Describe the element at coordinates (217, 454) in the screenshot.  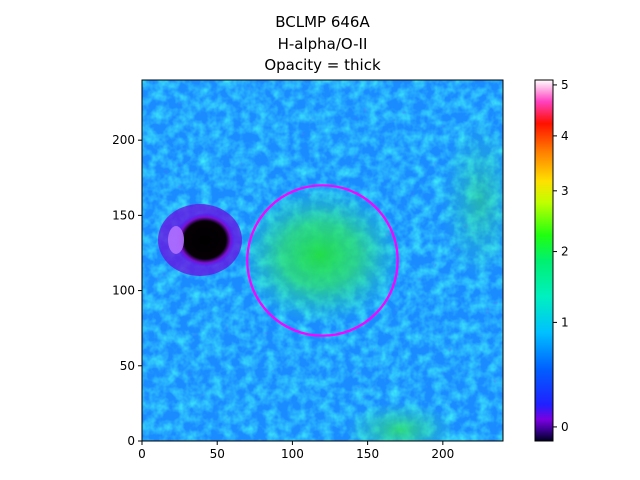
I see `x-tick-label: 50` at that location.